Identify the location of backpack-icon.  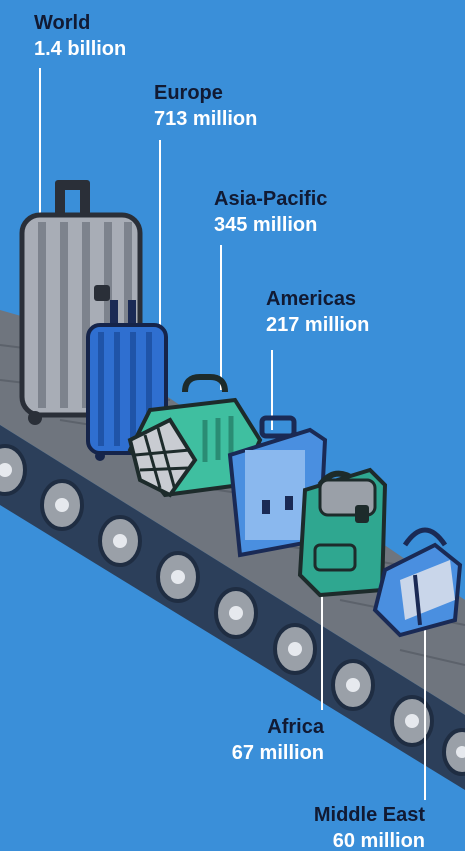
(342, 532).